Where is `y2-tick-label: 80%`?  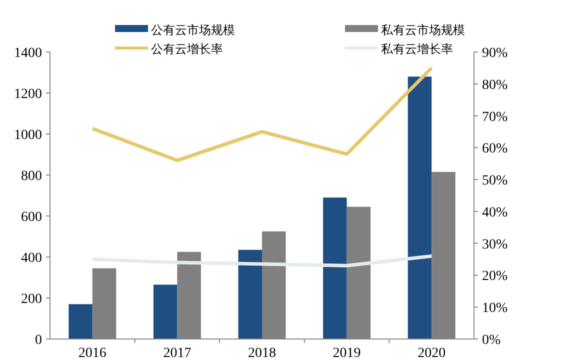 y2-tick-label: 80% is located at coordinates (495, 85).